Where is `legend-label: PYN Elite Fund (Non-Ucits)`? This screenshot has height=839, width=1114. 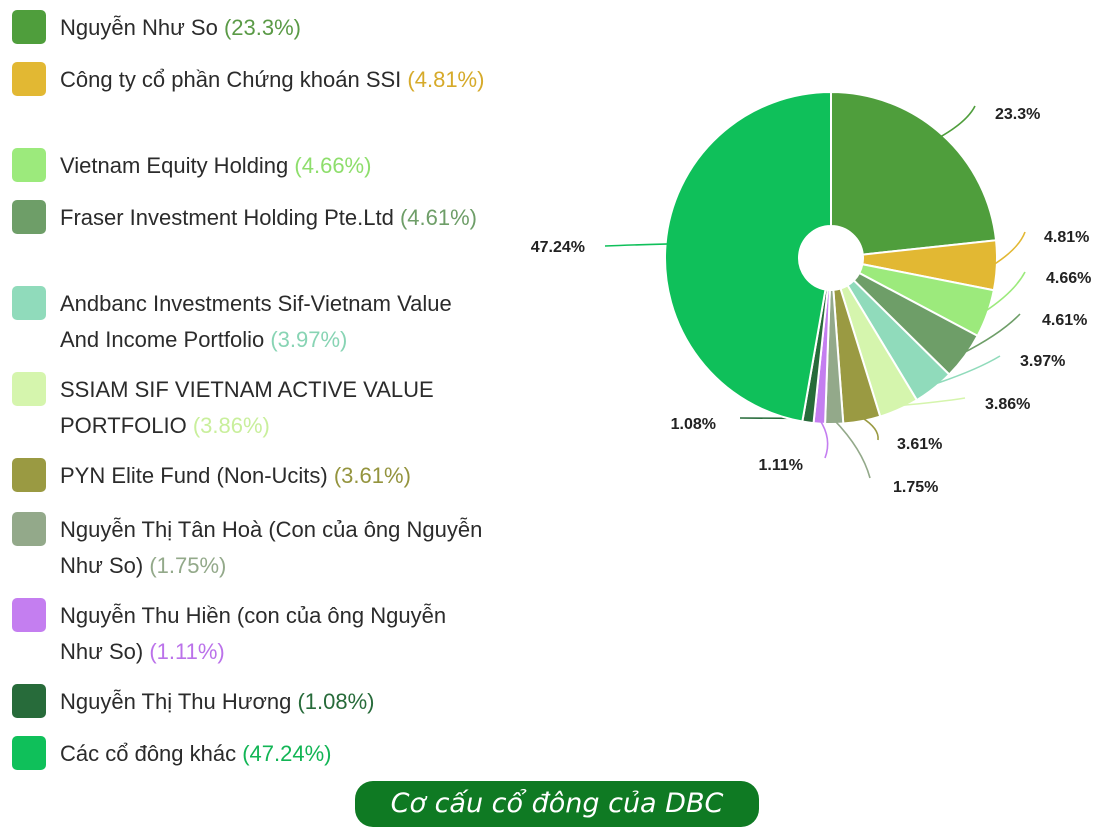 legend-label: PYN Elite Fund (Non-Ucits) is located at coordinates (197, 475).